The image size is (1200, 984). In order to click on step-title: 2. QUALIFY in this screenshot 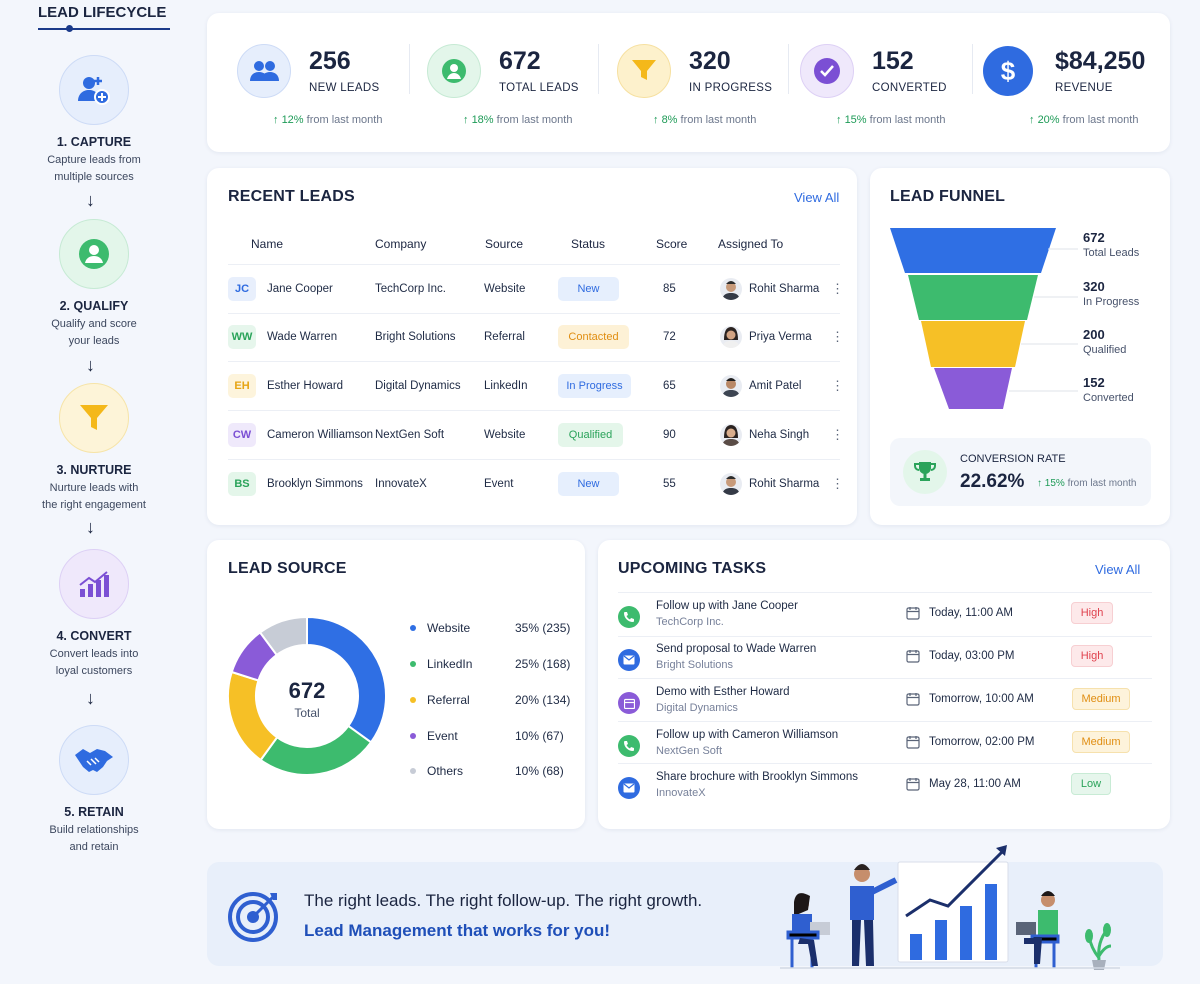, I will do `click(94, 306)`.